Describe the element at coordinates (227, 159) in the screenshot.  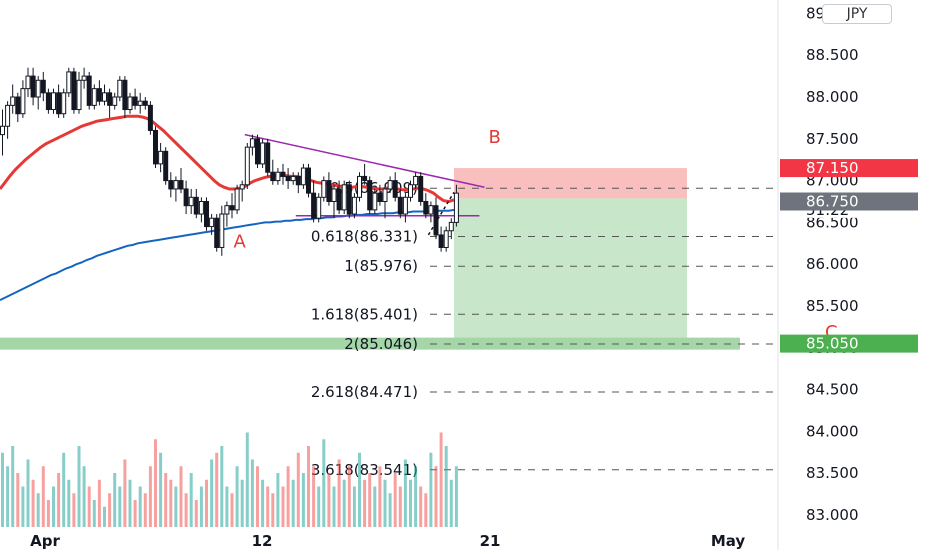
I see `fast-moving-average` at that location.